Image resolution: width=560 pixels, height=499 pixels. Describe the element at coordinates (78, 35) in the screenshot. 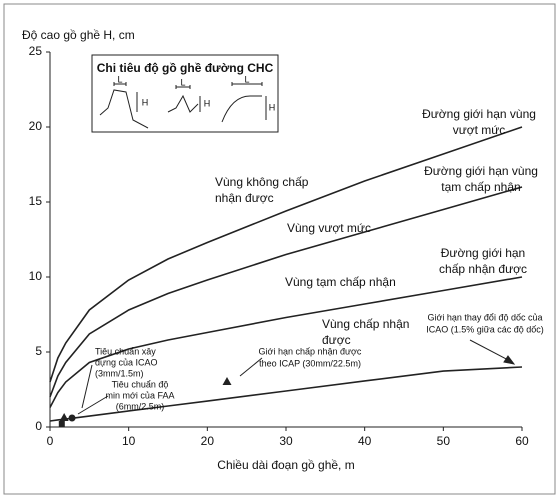

I see `y-axis-title: Độ cao gồ ghề H, cm` at that location.